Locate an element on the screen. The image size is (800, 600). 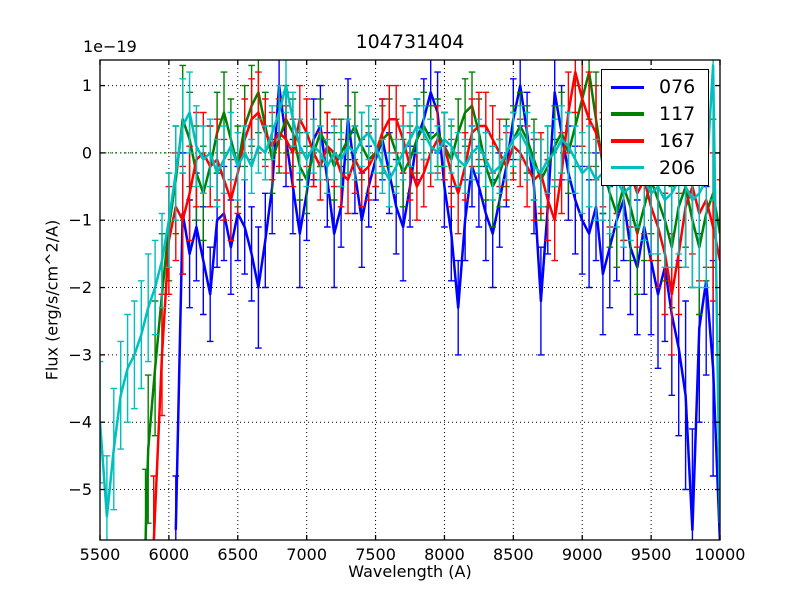
y-axis-offset-text: 1e−19 is located at coordinates (110, 46).